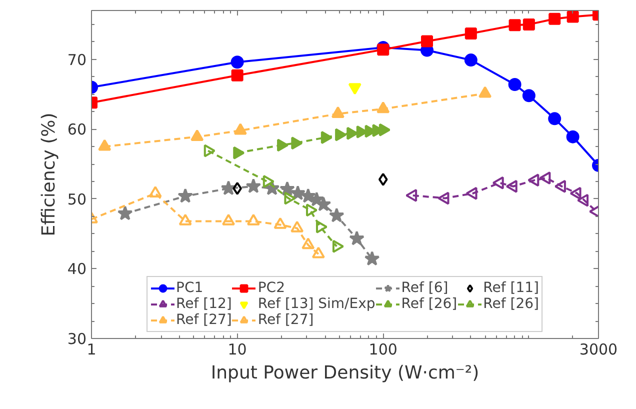 This screenshot has width=636, height=409. Describe the element at coordinates (77, 339) in the screenshot. I see `y-tick-label: 30` at that location.